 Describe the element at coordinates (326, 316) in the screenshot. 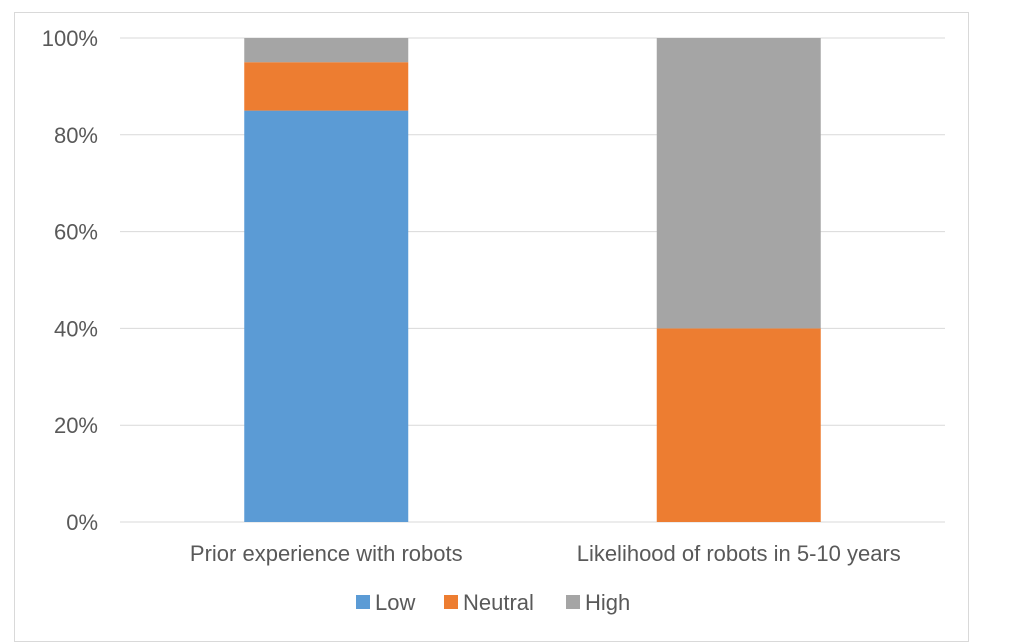

I see `bar-segment-low` at that location.